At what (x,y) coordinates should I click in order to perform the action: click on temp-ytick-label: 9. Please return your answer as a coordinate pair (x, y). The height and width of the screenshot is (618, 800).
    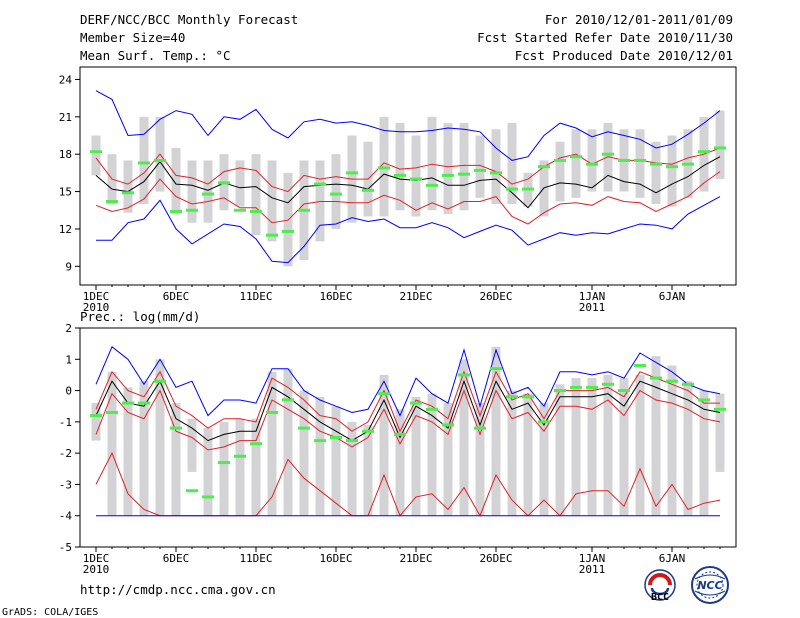
    Looking at the image, I should click on (68, 266).